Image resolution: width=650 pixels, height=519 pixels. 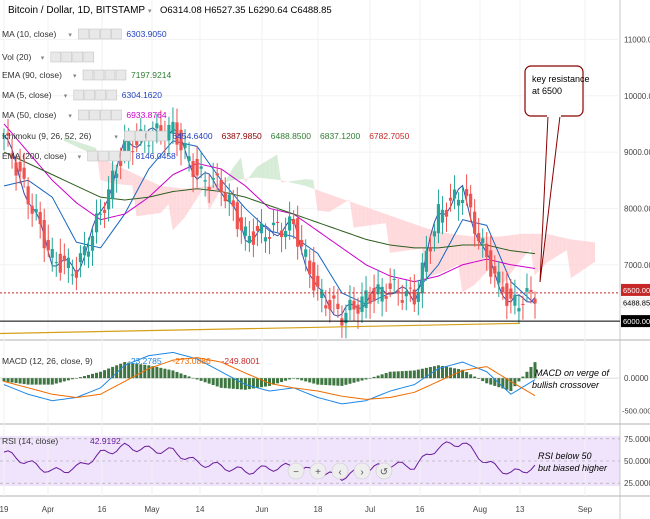 What do you see at coordinates (480, 509) in the screenshot?
I see `time-tick: Aug` at bounding box center [480, 509].